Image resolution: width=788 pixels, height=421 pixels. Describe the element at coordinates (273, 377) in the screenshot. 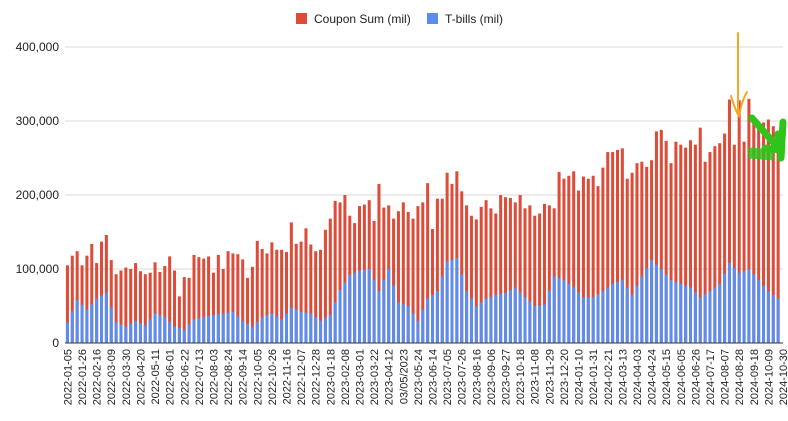

I see `x-tick-label: 2022-10-26` at that location.